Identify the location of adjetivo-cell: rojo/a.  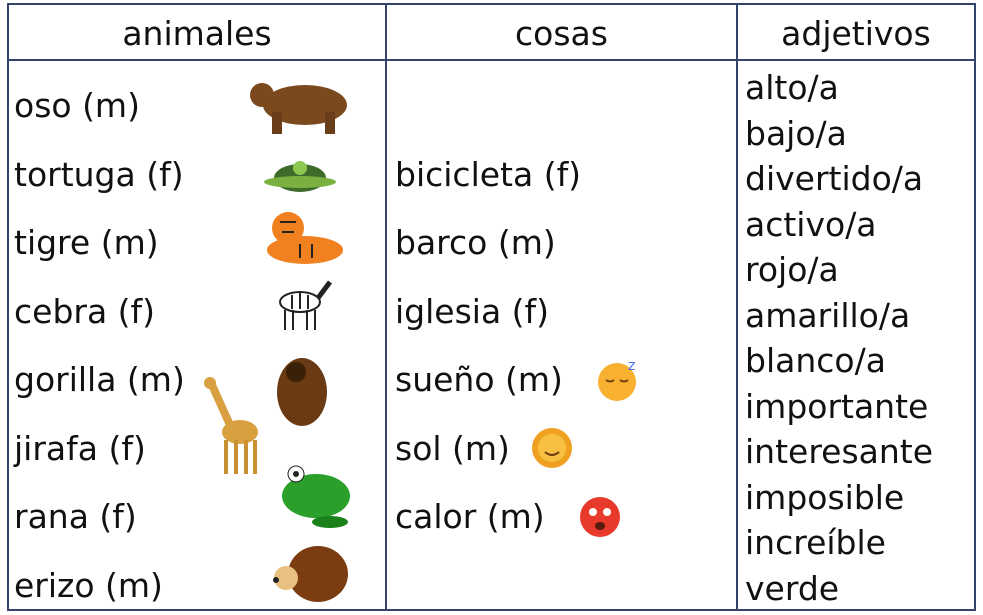
(792, 269).